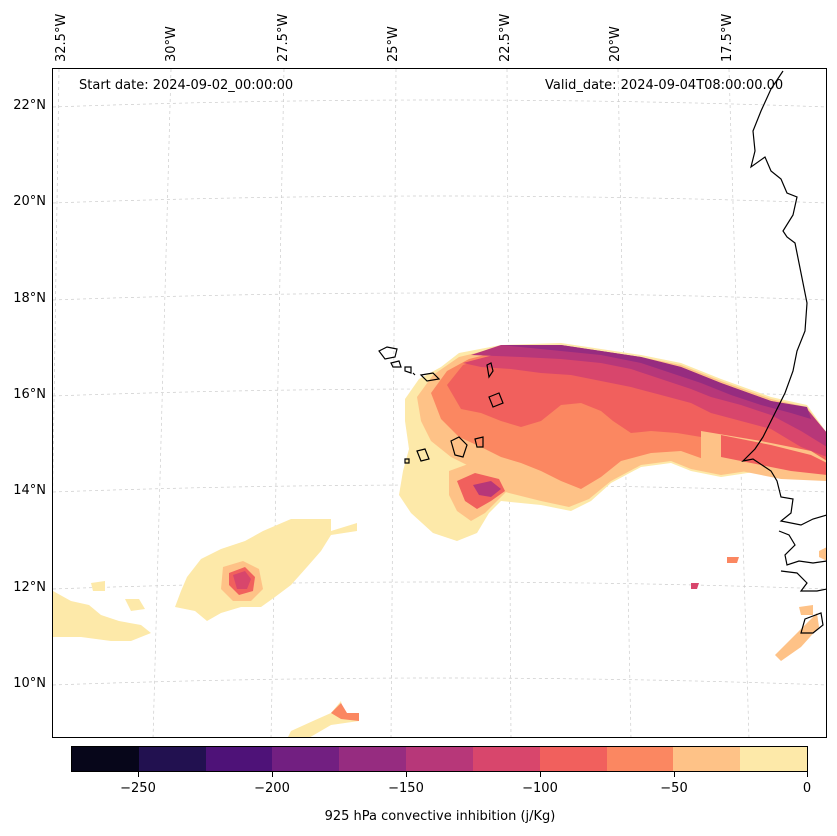  What do you see at coordinates (410, 371) in the screenshot?
I see `island-sao-nicolau` at bounding box center [410, 371].